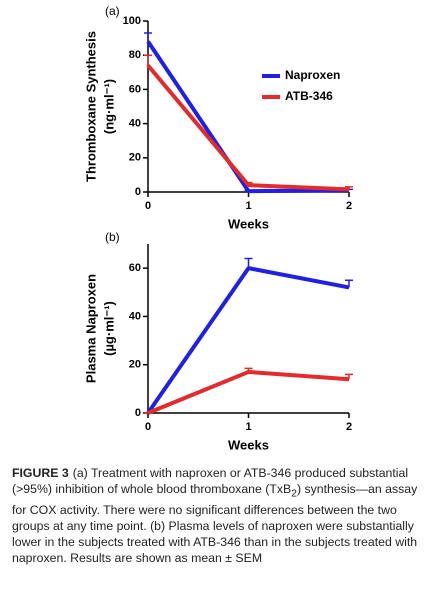 The width and height of the screenshot is (445, 607). I want to click on y-axis-title: Plasma Naproxen, so click(90, 328).